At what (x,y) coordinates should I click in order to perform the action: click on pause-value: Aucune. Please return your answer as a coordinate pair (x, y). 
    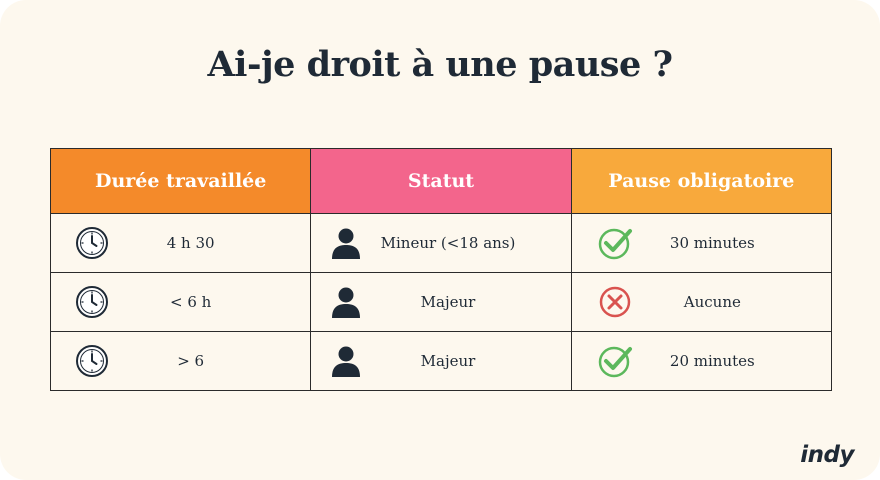
    Looking at the image, I should click on (712, 302).